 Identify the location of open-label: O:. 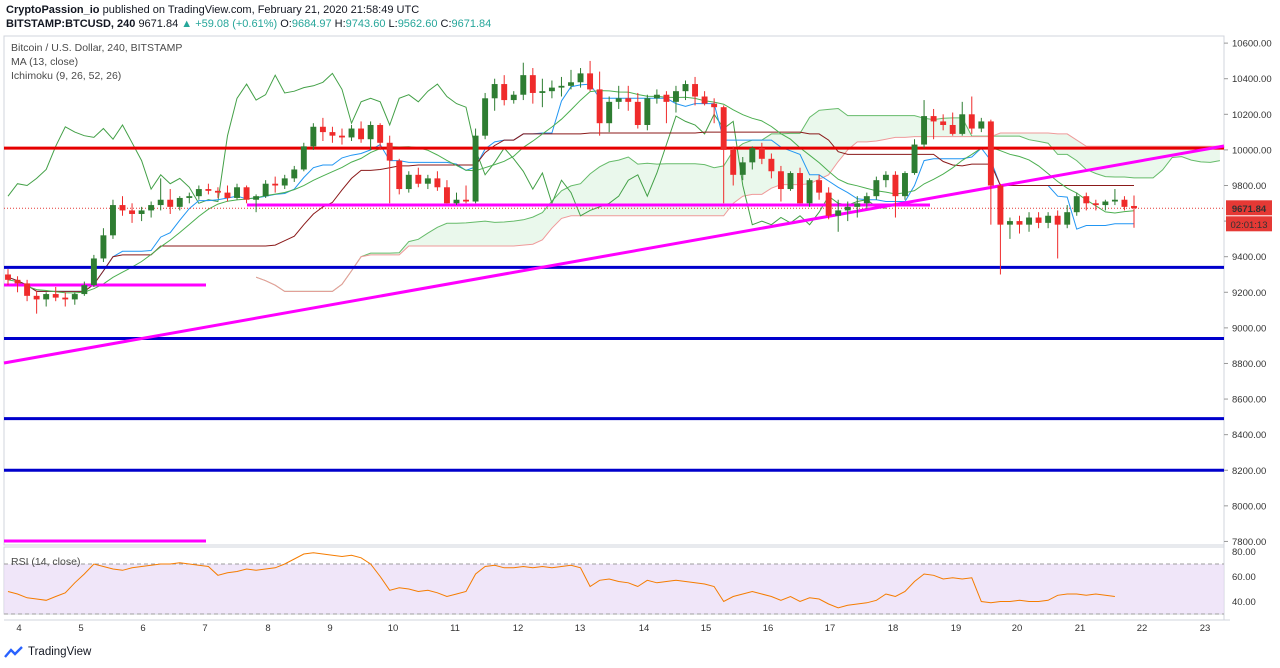
(286, 24).